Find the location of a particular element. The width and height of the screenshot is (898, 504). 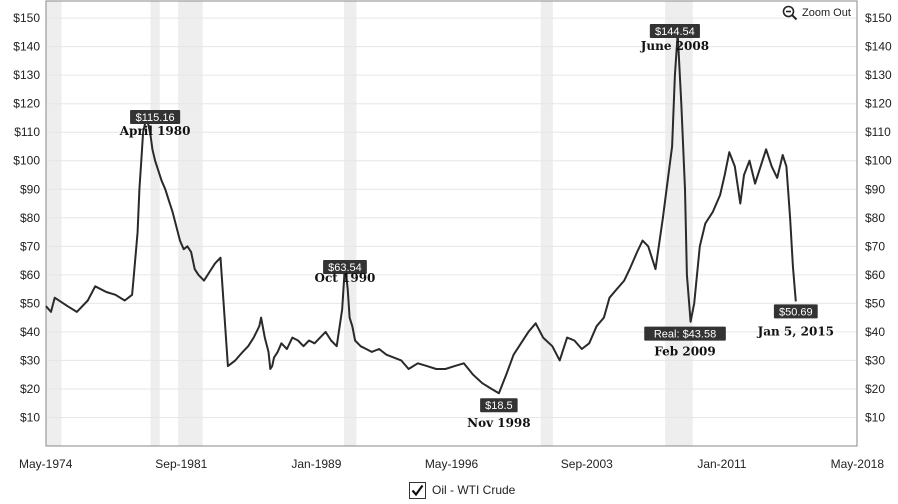

checkmark-icon is located at coordinates (417, 490).